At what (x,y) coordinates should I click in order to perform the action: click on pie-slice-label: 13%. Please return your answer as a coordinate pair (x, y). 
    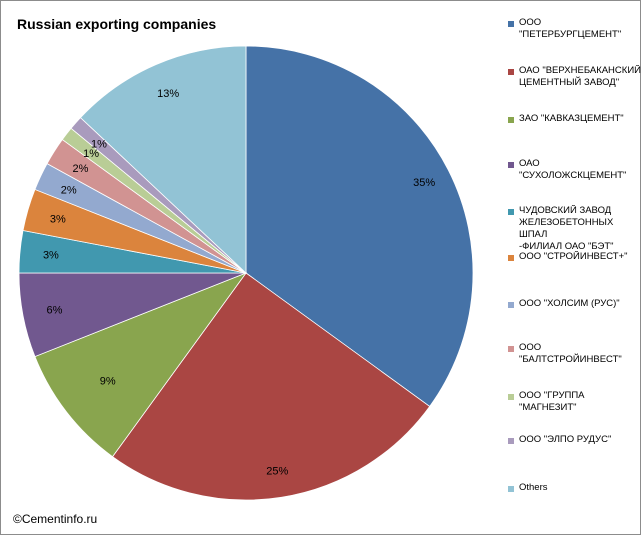
    Looking at the image, I should click on (168, 94).